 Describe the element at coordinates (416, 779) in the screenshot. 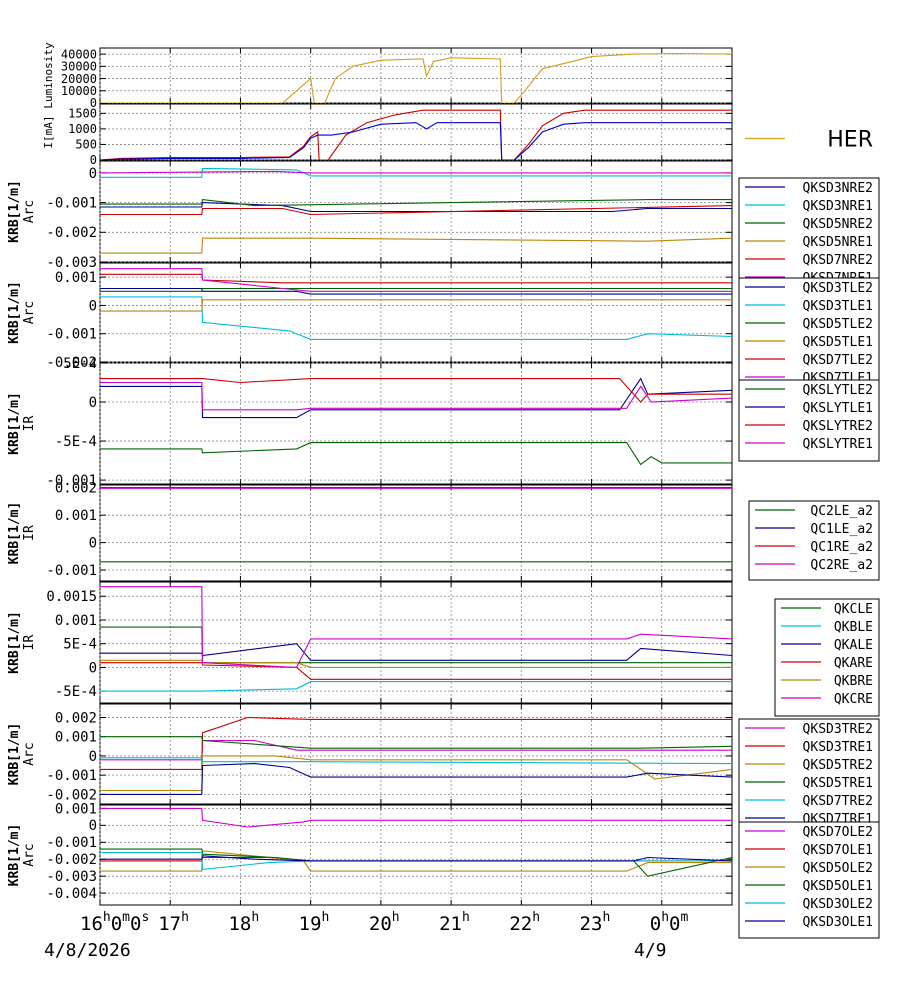

I see `series-line-qksd7tre1` at that location.